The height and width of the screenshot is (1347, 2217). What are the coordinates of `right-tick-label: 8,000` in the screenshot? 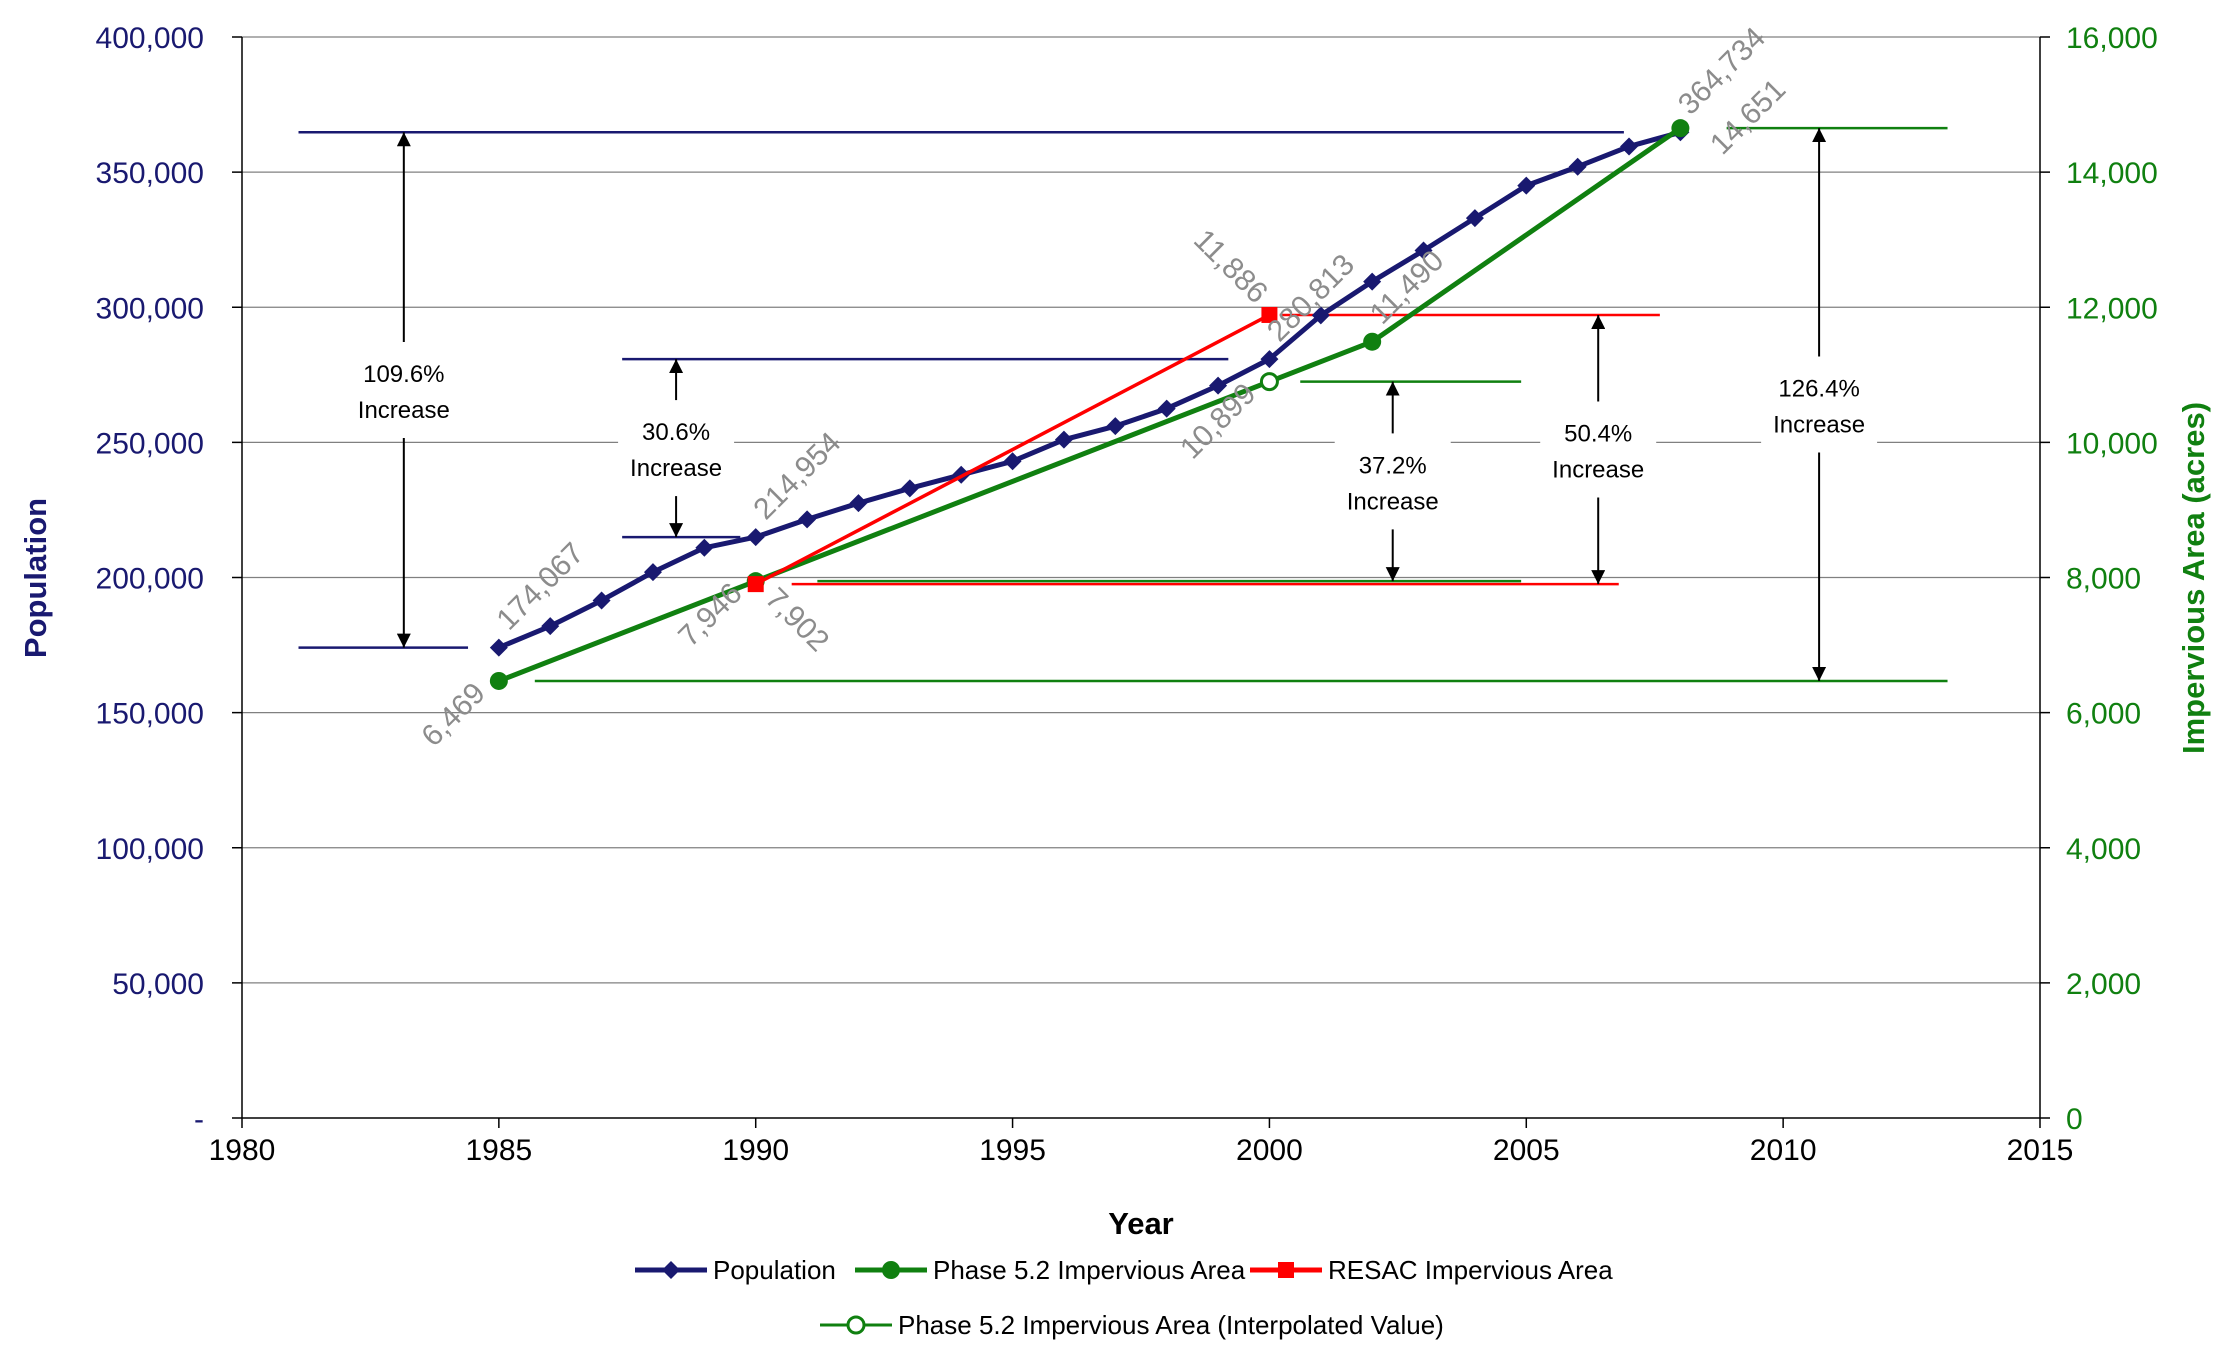 It's located at (2103, 579).